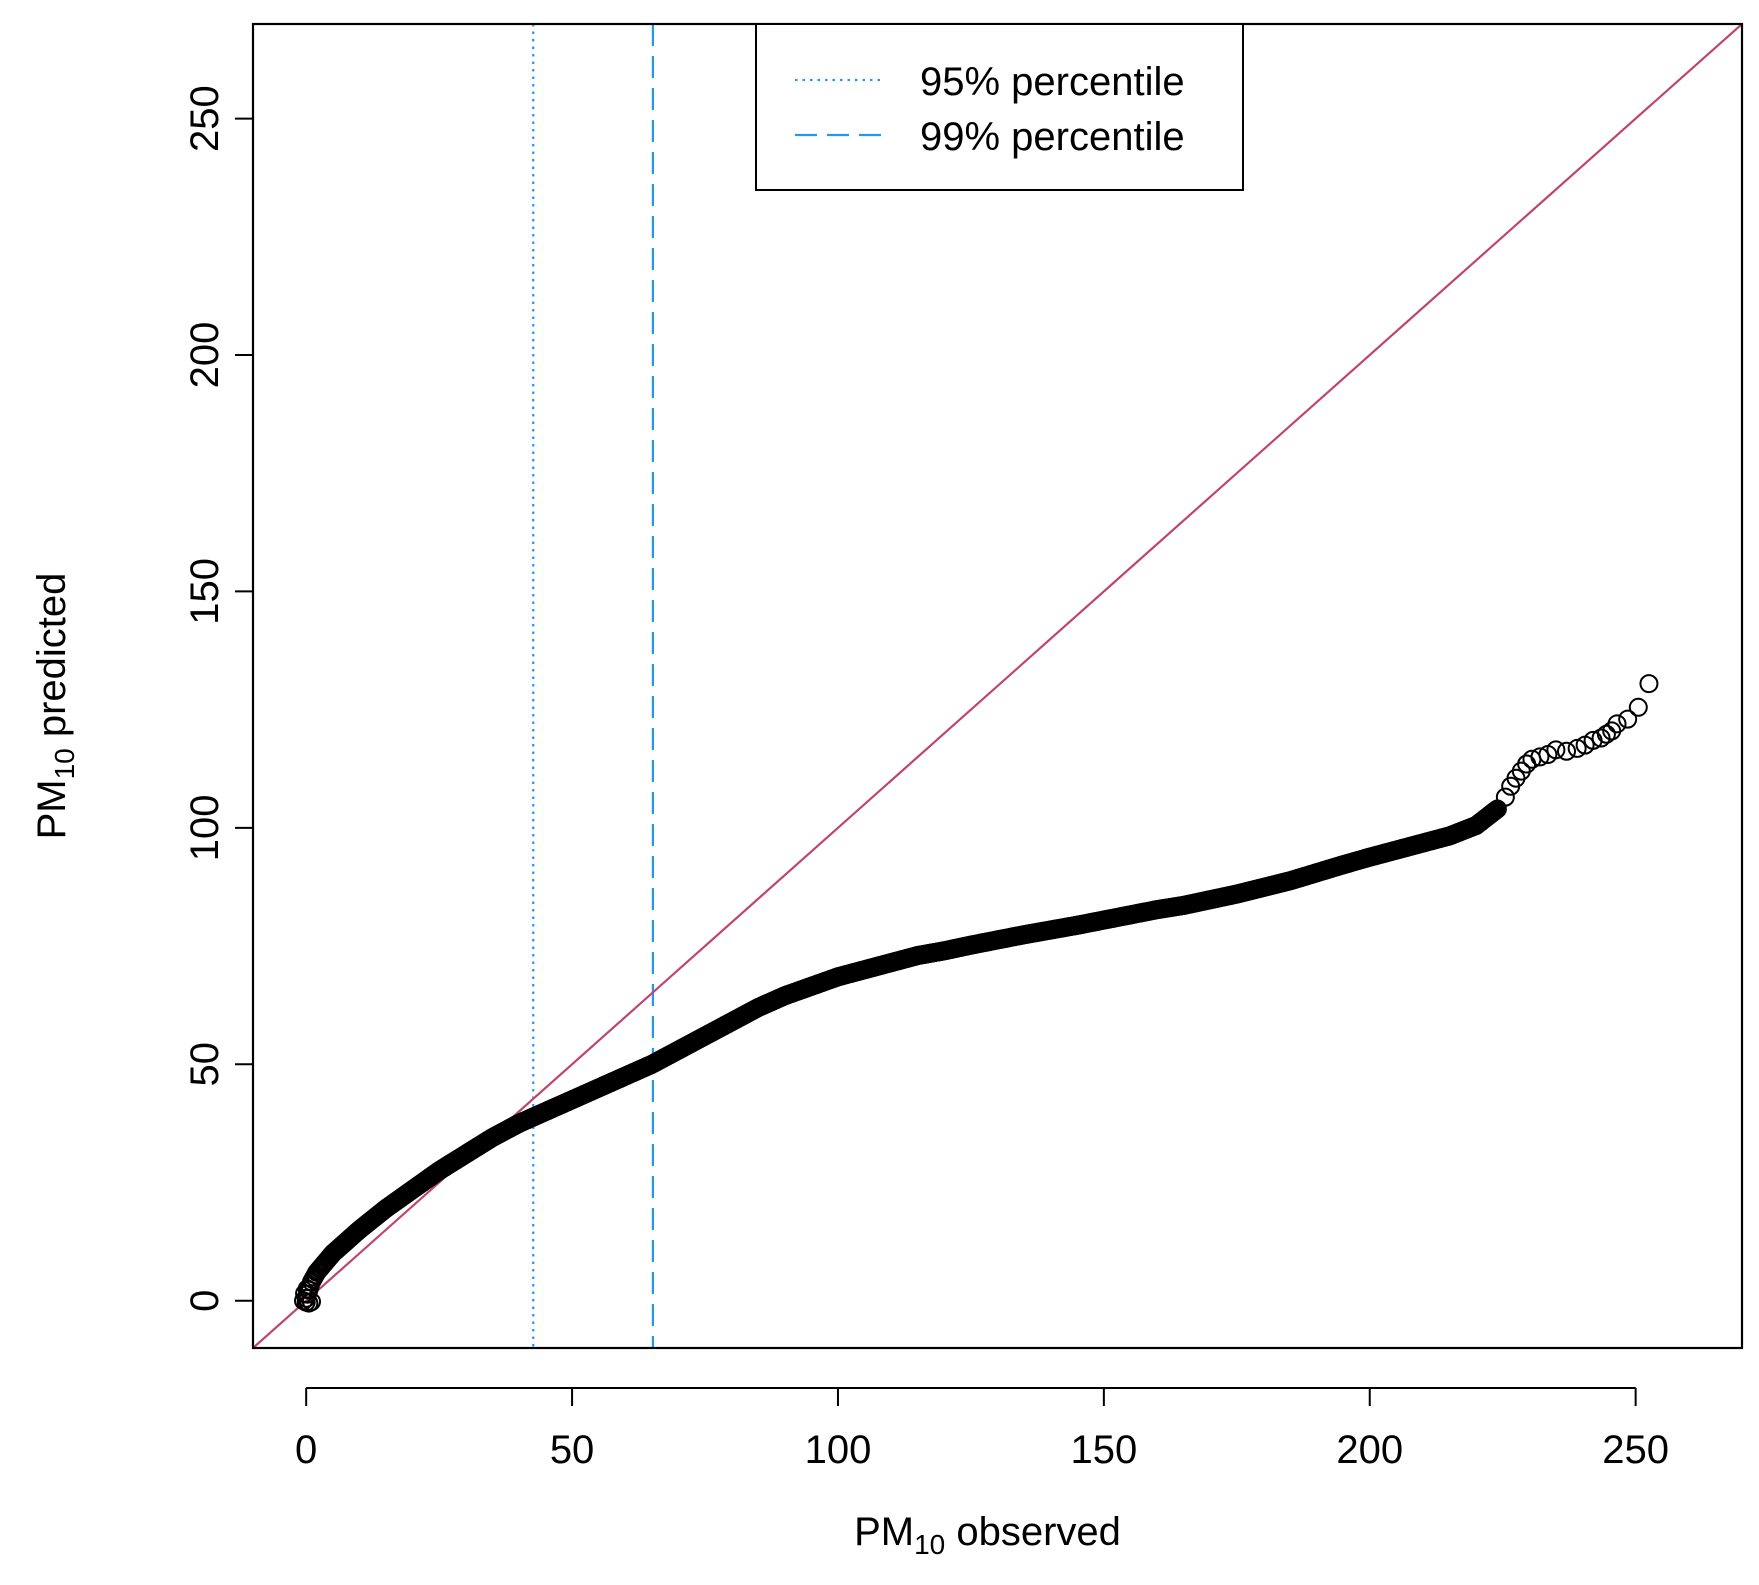 This screenshot has width=1759, height=1585. Describe the element at coordinates (205, 1064) in the screenshot. I see `y-tick-label: 50` at that location.